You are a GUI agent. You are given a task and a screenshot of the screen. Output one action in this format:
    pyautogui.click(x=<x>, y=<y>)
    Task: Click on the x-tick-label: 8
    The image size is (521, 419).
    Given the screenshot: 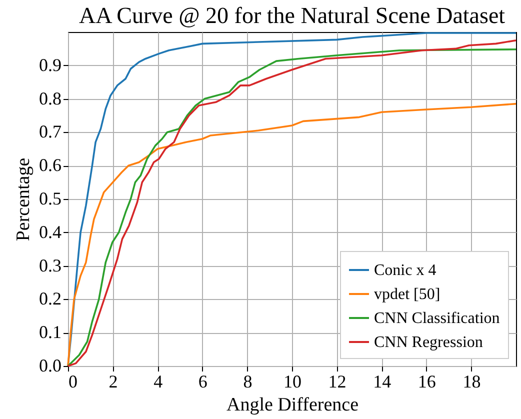 What is the action you would take?
    pyautogui.click(x=247, y=382)
    